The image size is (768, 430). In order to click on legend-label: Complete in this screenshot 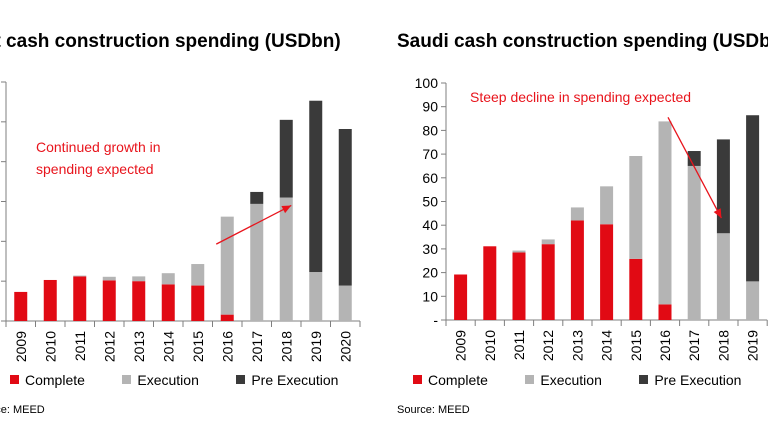, I will do `click(55, 380)`.